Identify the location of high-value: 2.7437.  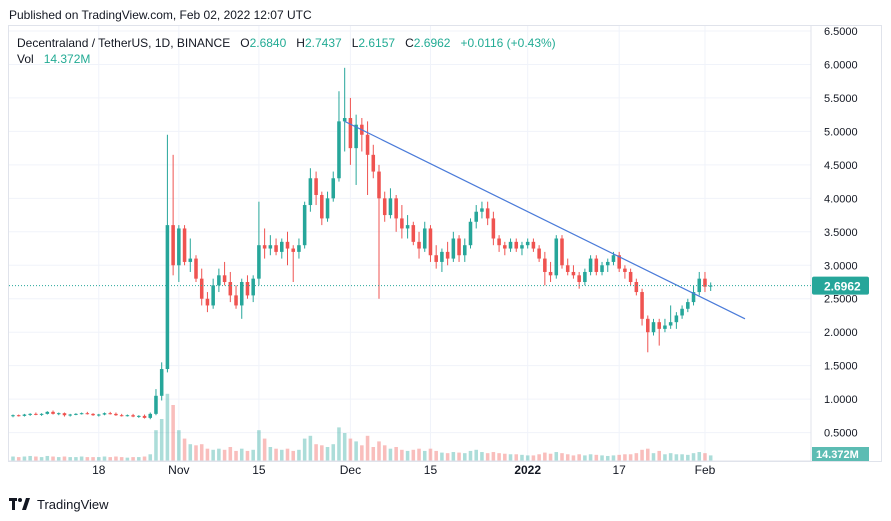
(323, 43).